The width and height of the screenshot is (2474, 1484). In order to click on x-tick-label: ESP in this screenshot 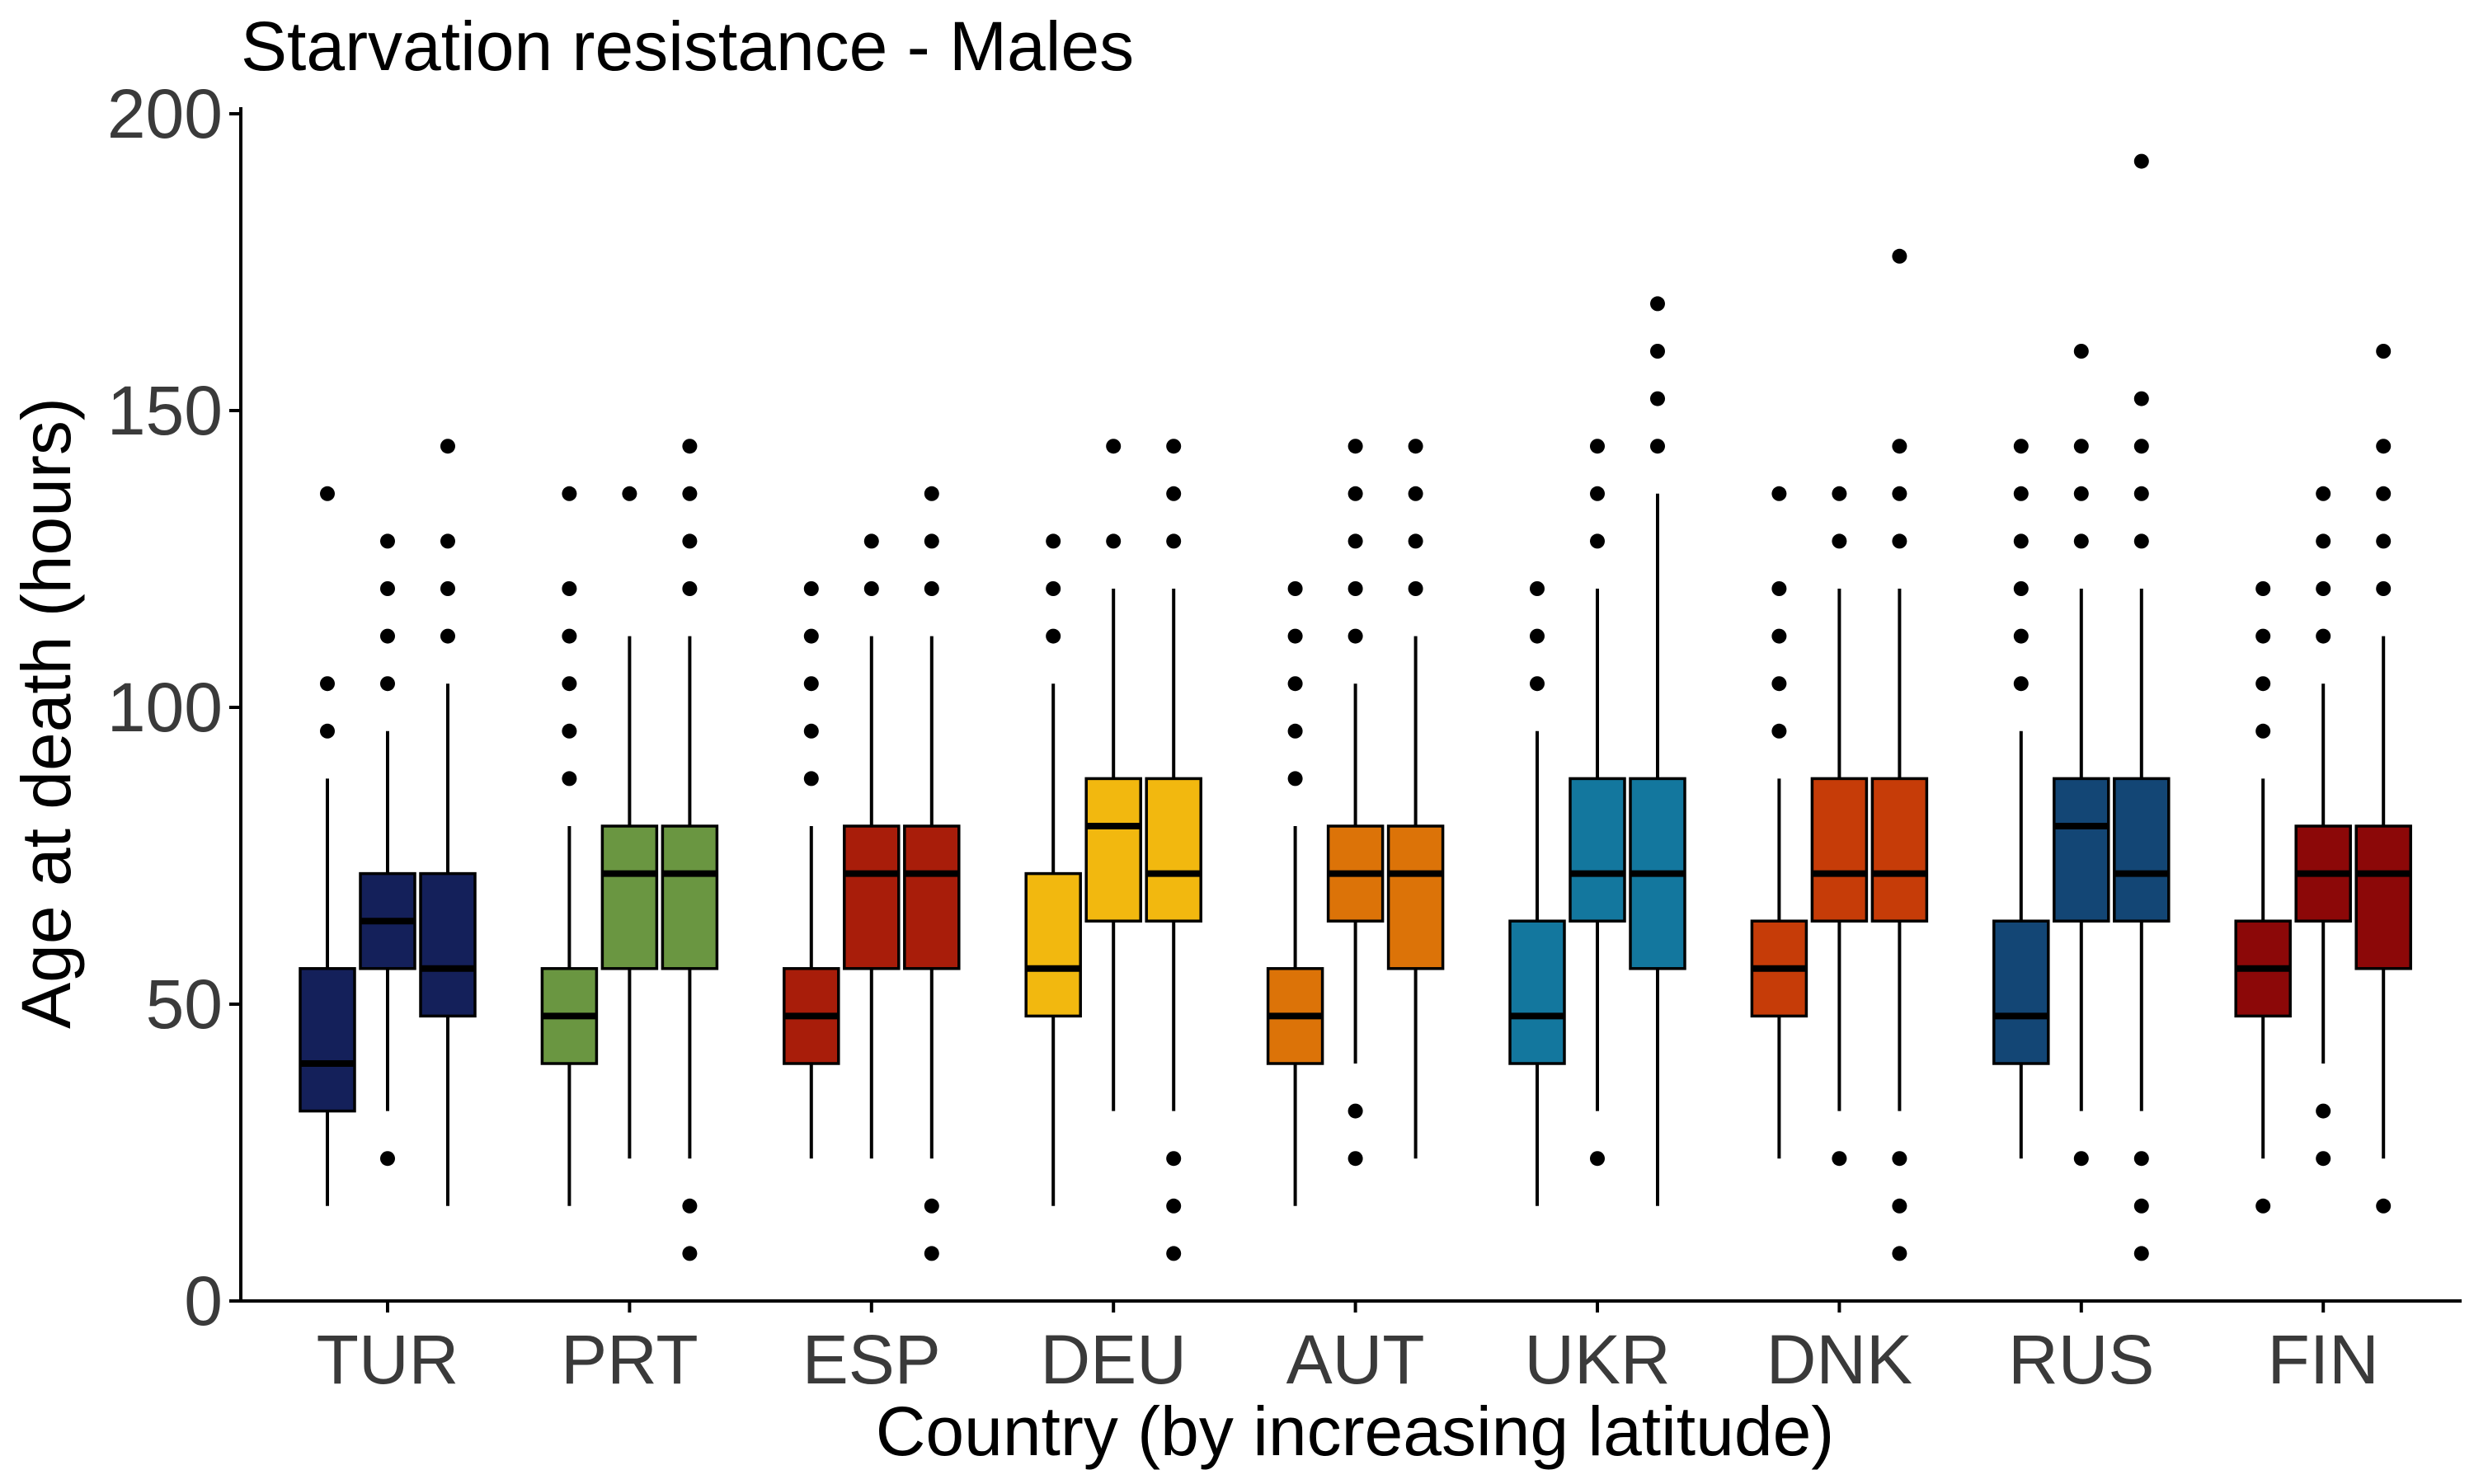, I will do `click(871, 1359)`.